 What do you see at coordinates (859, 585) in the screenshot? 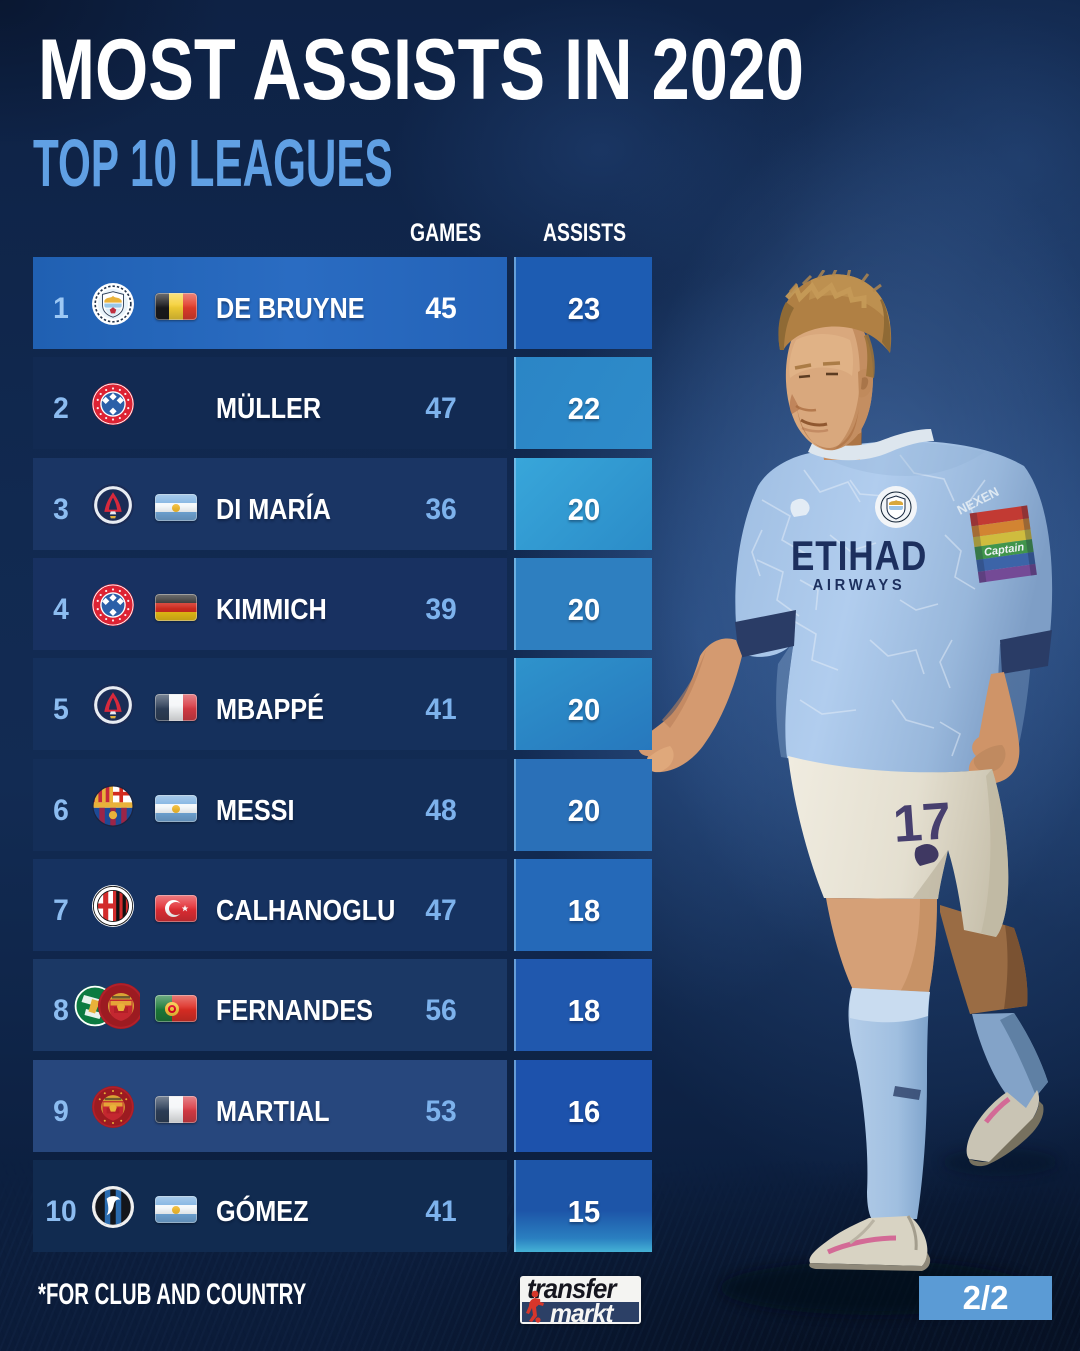
I see `svg-text: AIRWAYS` at bounding box center [859, 585].